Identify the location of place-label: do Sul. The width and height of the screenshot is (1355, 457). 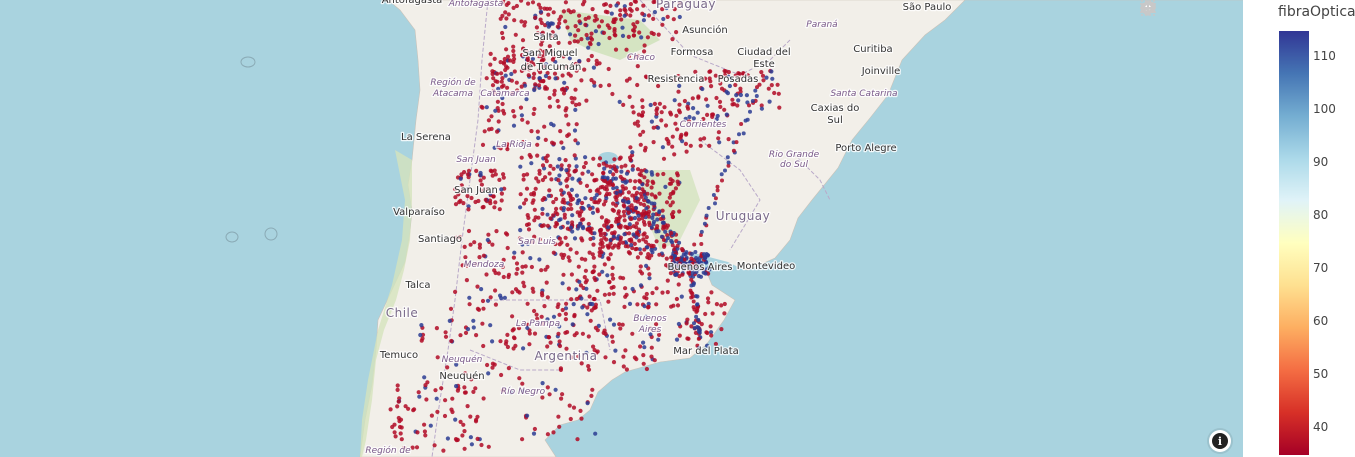
(794, 165).